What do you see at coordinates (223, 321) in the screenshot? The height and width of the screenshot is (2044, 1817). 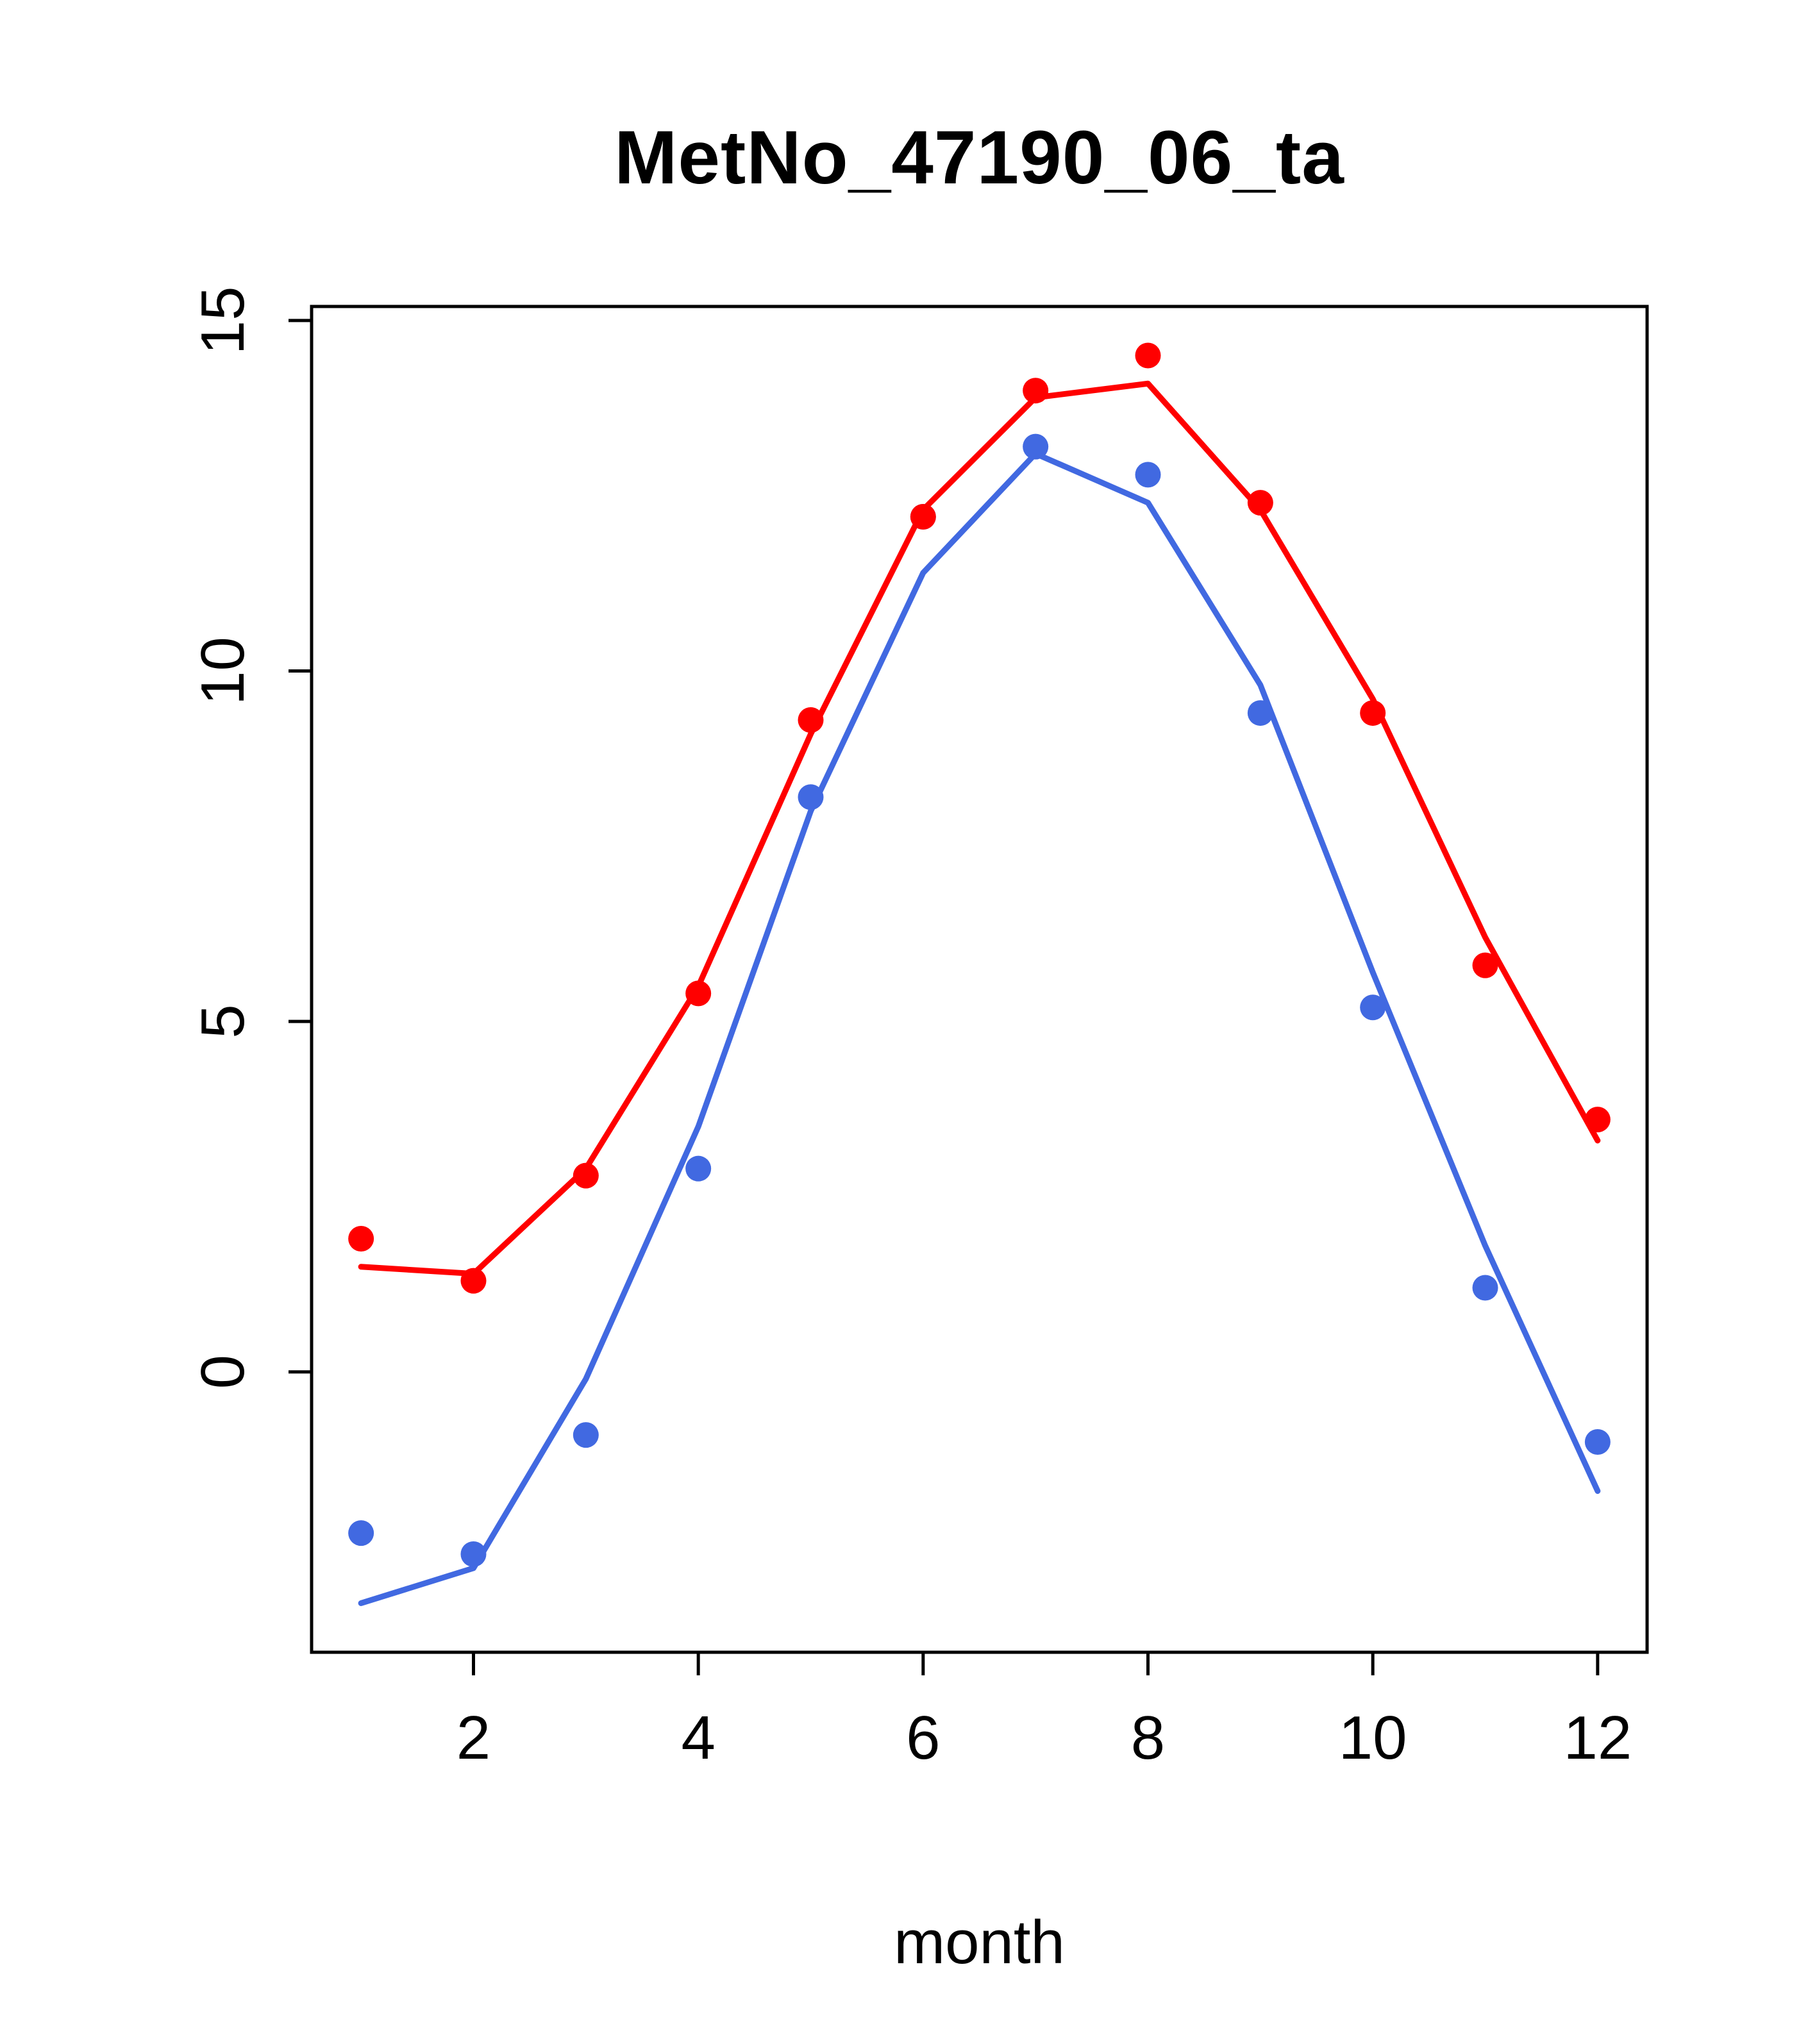 I see `y-tick-label: 15` at bounding box center [223, 321].